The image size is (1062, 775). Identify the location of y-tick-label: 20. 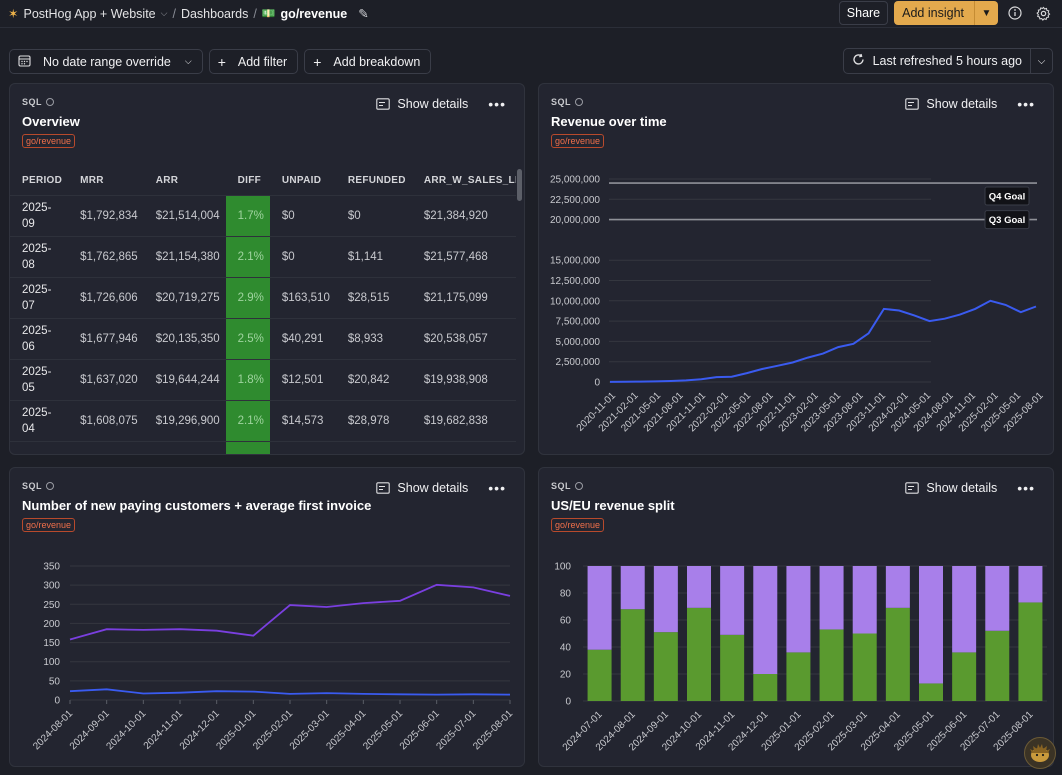
(566, 675).